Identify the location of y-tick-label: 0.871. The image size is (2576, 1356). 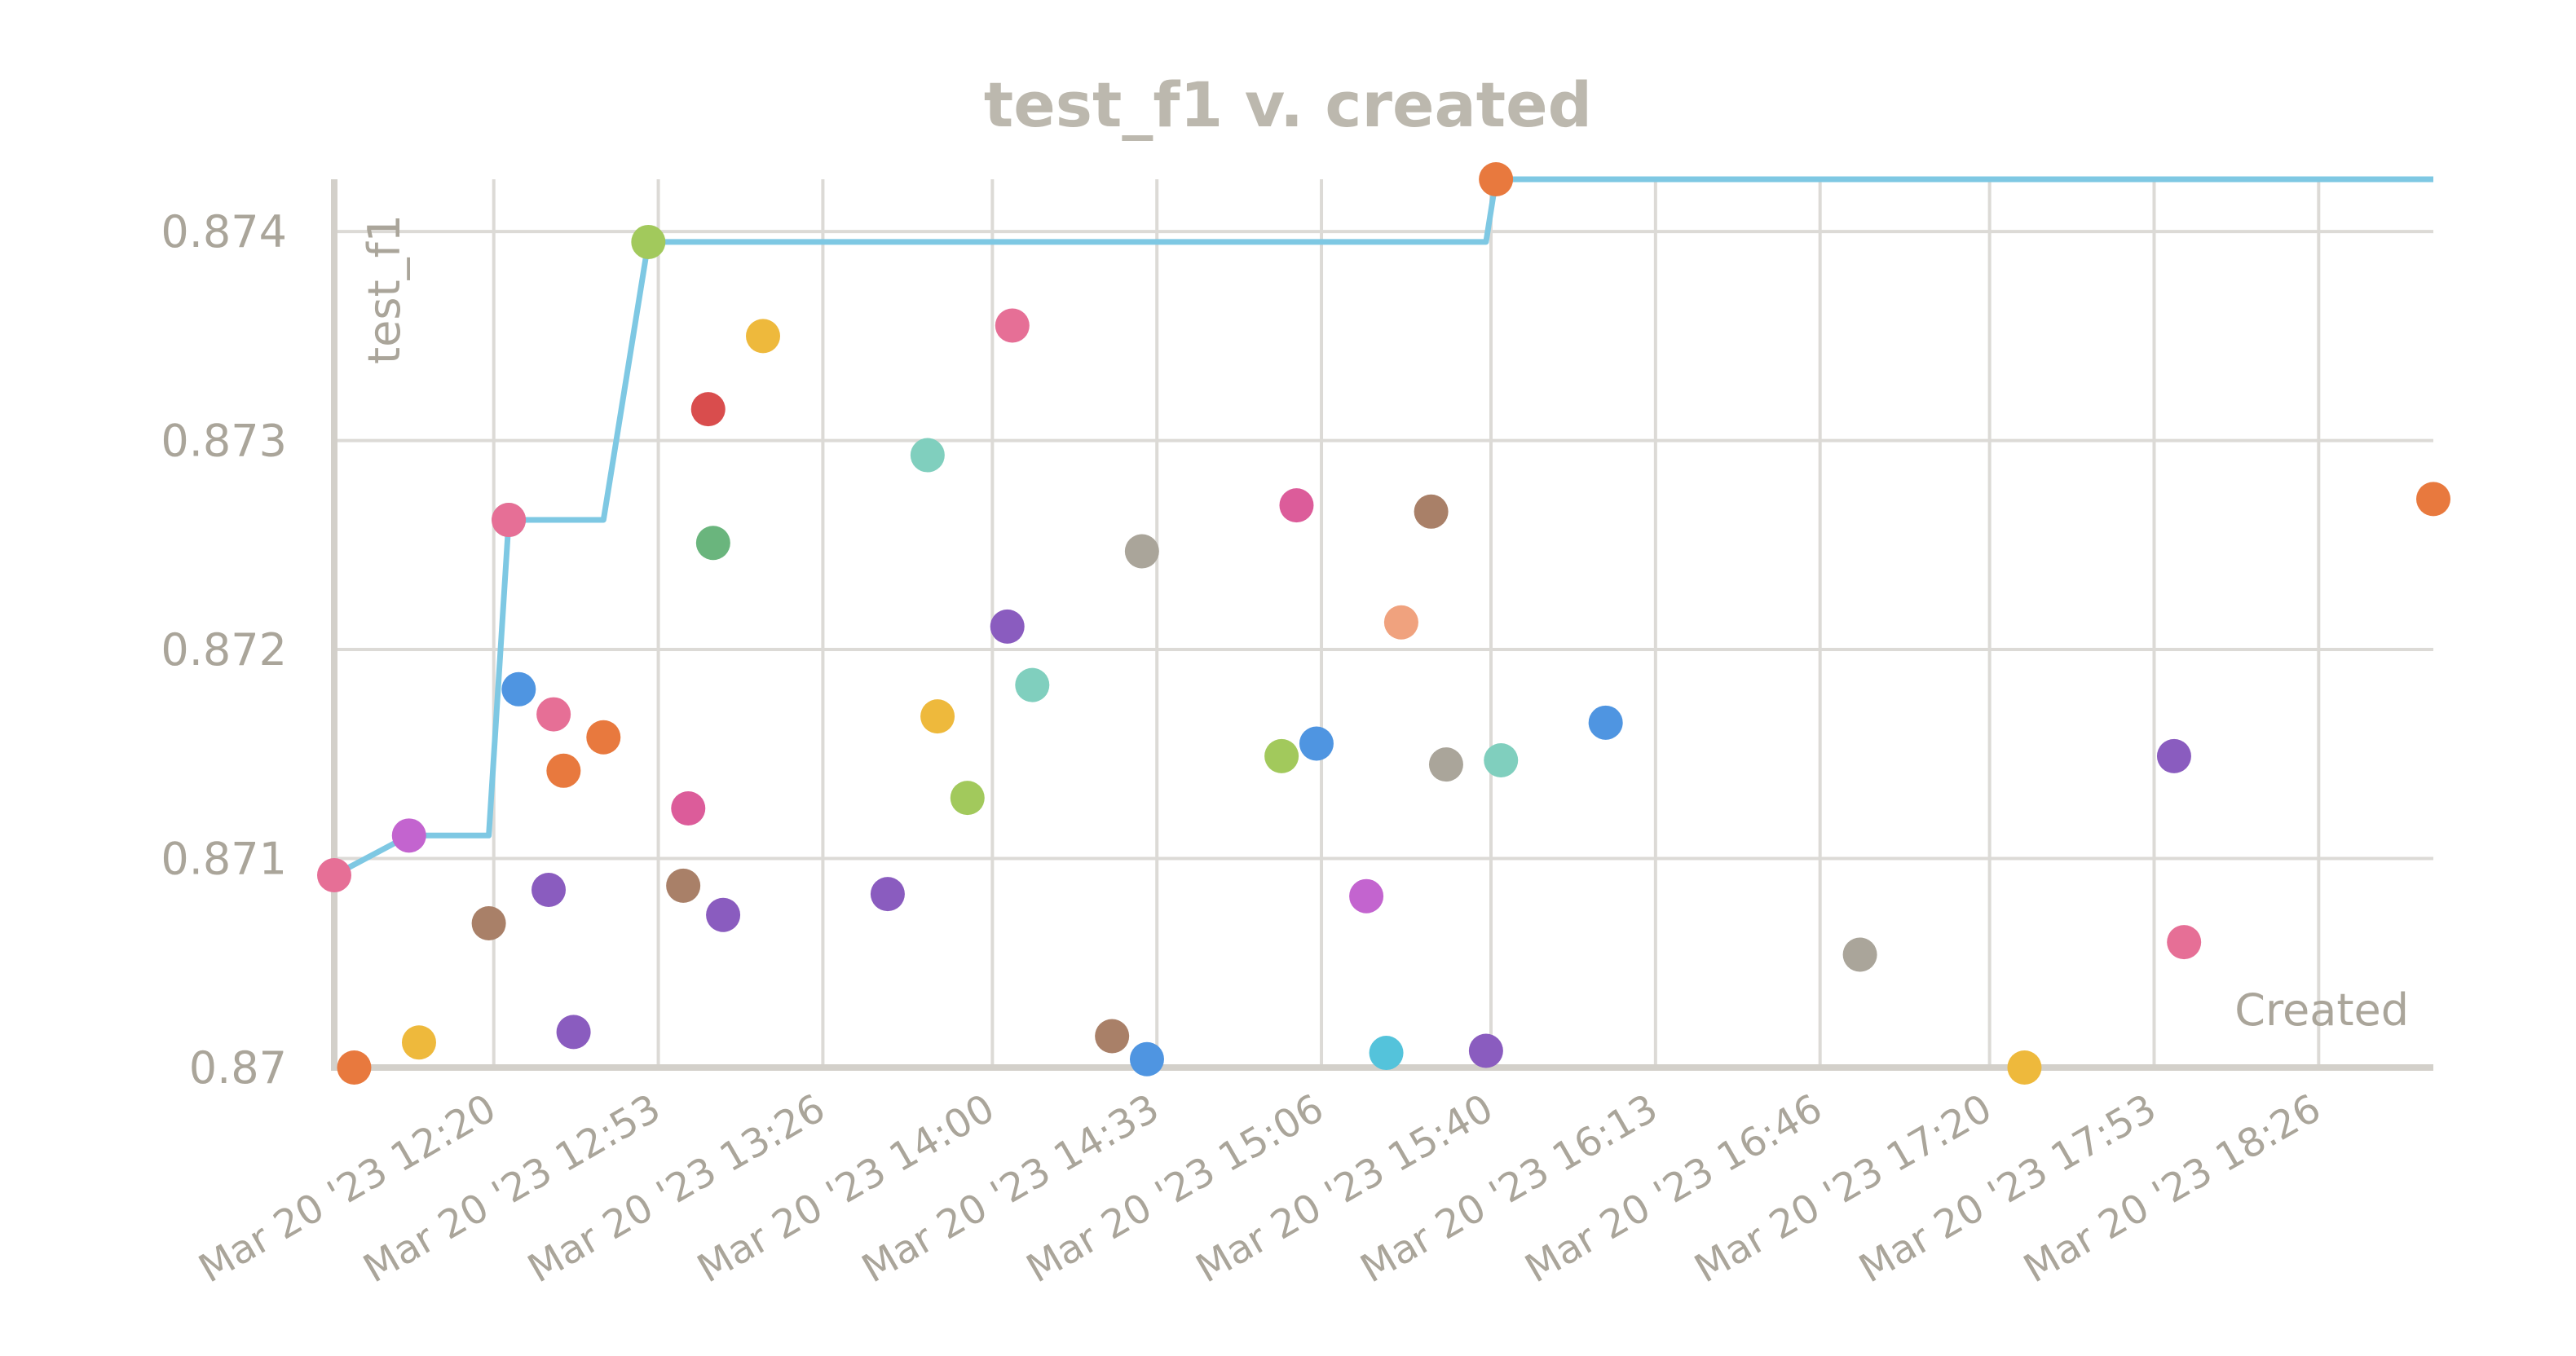
(224, 859).